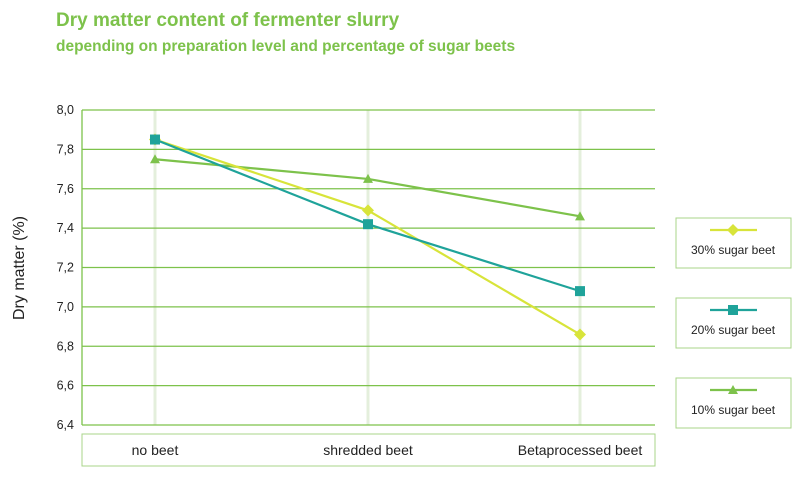  I want to click on legend-label: 10% sugar beet, so click(733, 410).